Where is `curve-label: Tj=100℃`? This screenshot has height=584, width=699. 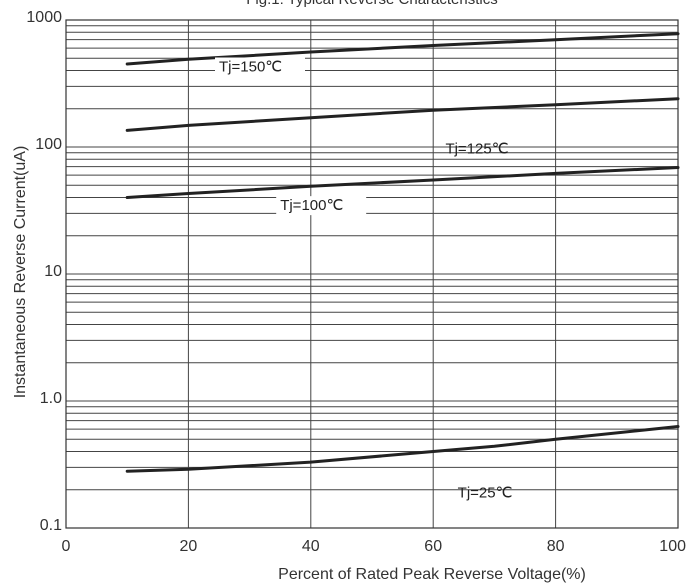
curve-label: Tj=100℃ is located at coordinates (311, 205).